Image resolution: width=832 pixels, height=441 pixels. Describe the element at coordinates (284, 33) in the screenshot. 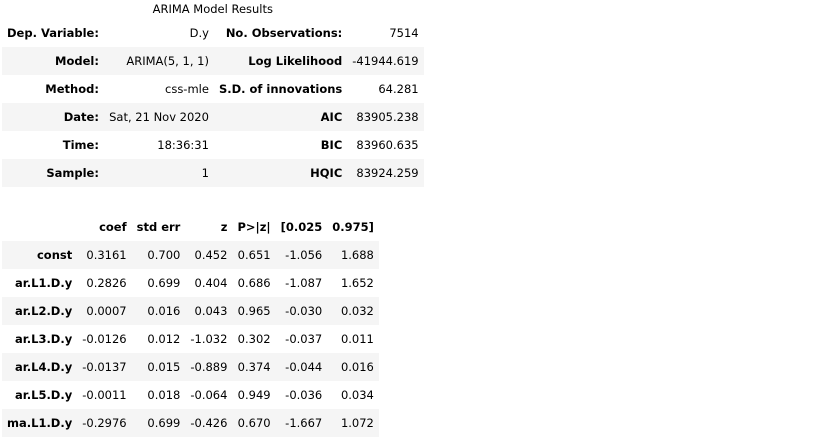

I see `summary-label: No. Observations:` at that location.